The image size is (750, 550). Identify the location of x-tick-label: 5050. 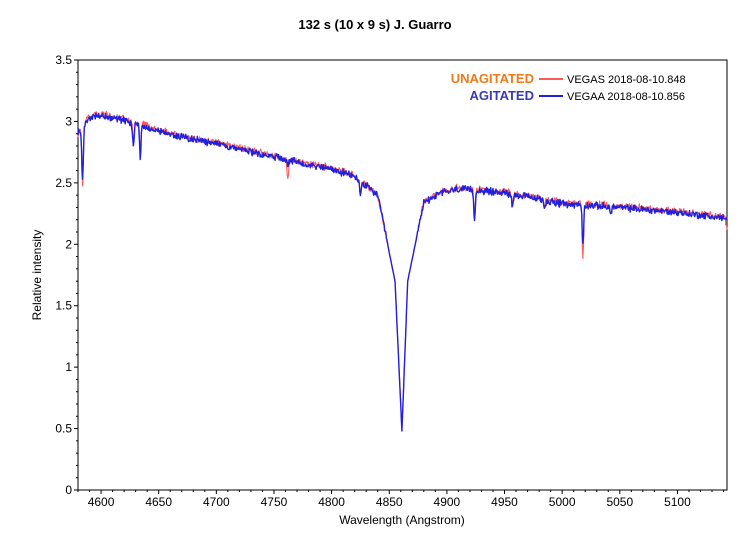
(619, 502).